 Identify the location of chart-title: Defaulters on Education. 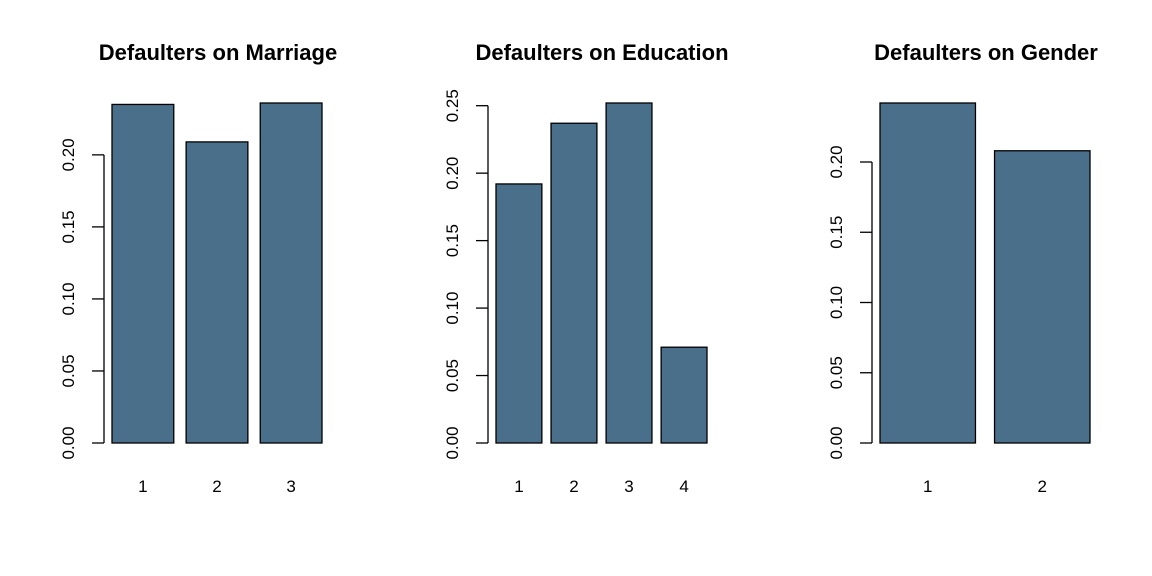
(601, 52).